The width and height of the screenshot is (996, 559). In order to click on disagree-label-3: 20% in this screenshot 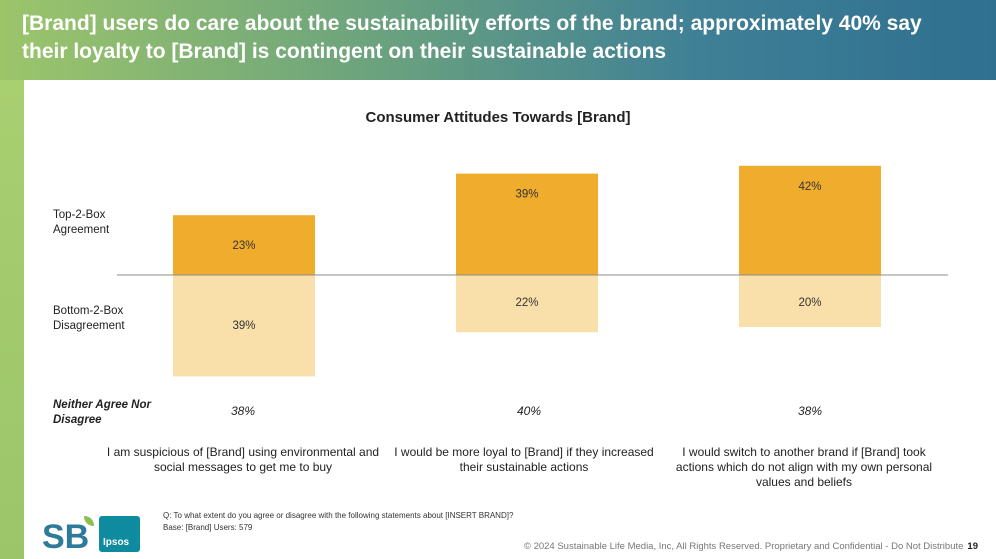, I will do `click(809, 303)`.